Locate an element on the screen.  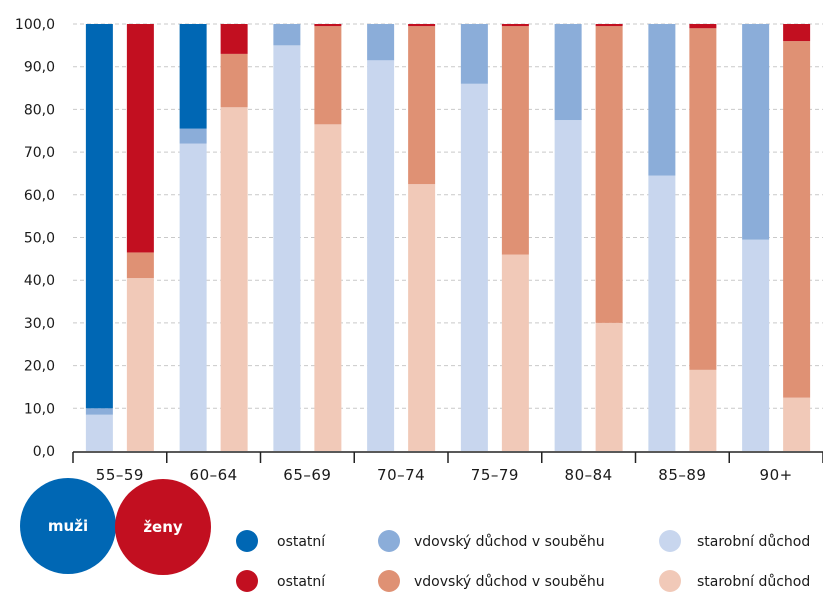
legend-men-label: muži is located at coordinates (68, 526).